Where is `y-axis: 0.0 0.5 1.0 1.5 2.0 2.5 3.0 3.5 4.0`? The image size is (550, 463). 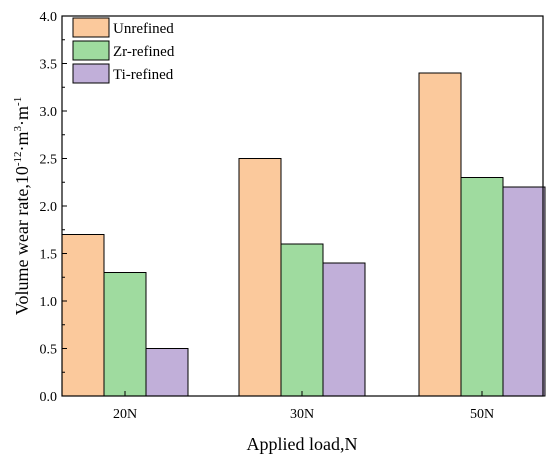 y-axis: 0.0 0.5 1.0 1.5 2.0 2.5 3.0 3.5 4.0 is located at coordinates (53, 207).